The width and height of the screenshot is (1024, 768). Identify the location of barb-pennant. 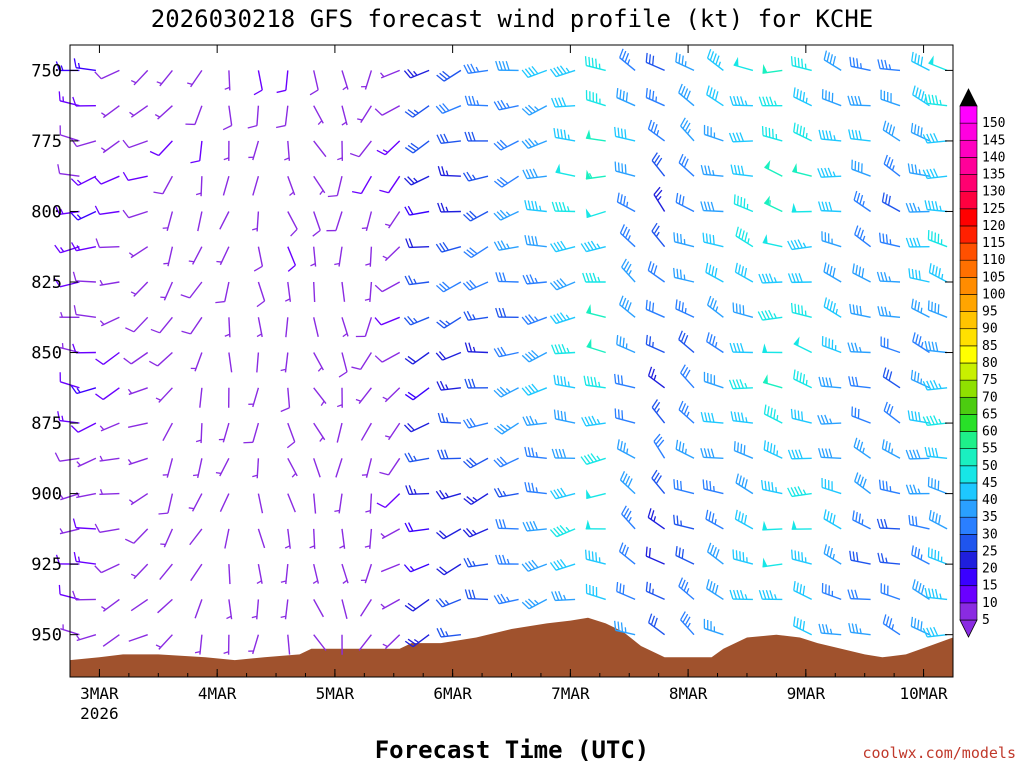
(765, 562).